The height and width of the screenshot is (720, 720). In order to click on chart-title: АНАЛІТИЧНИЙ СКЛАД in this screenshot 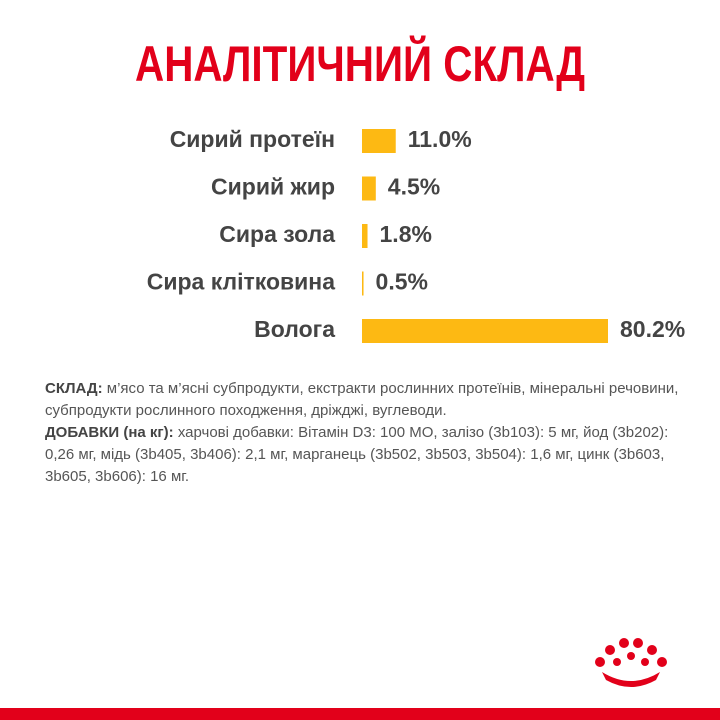, I will do `click(360, 63)`.